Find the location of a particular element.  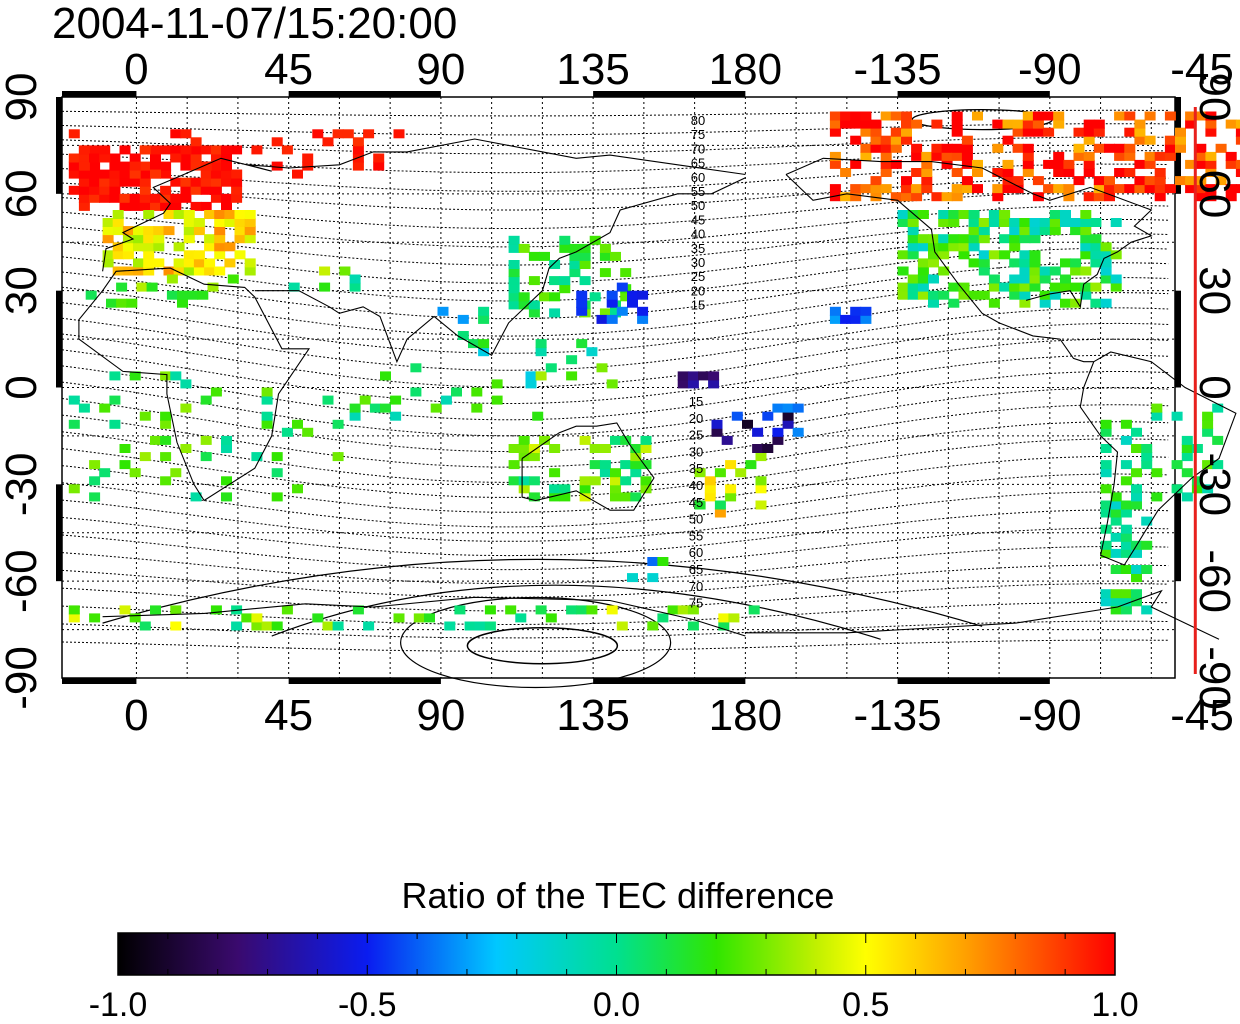

colorbar-tick-label: 0.5 is located at coordinates (865, 1005).